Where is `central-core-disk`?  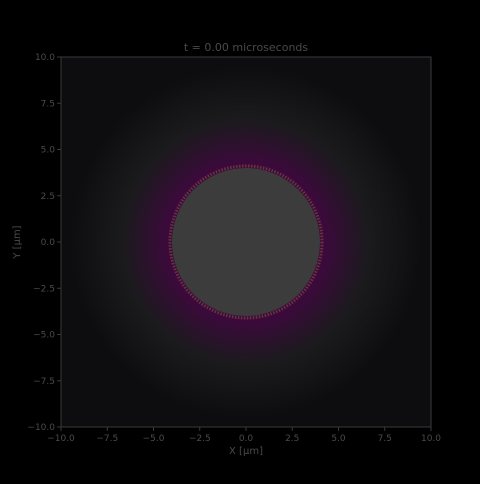 central-core-disk is located at coordinates (246, 242).